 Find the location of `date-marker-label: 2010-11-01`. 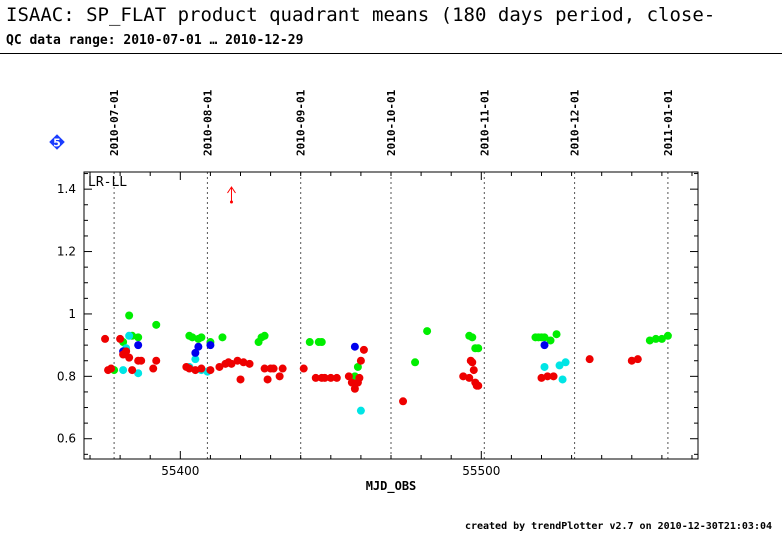

date-marker-label: 2010-11-01 is located at coordinates (484, 122).